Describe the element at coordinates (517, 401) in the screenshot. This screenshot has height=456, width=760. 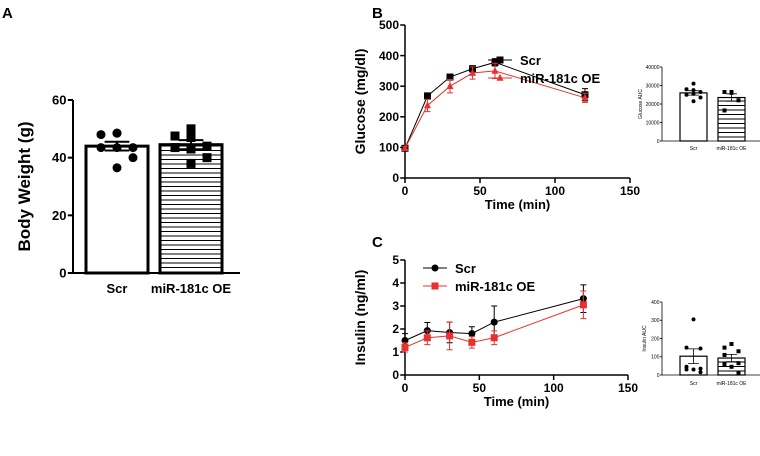
I see `c-x-label: Time (min)` at that location.